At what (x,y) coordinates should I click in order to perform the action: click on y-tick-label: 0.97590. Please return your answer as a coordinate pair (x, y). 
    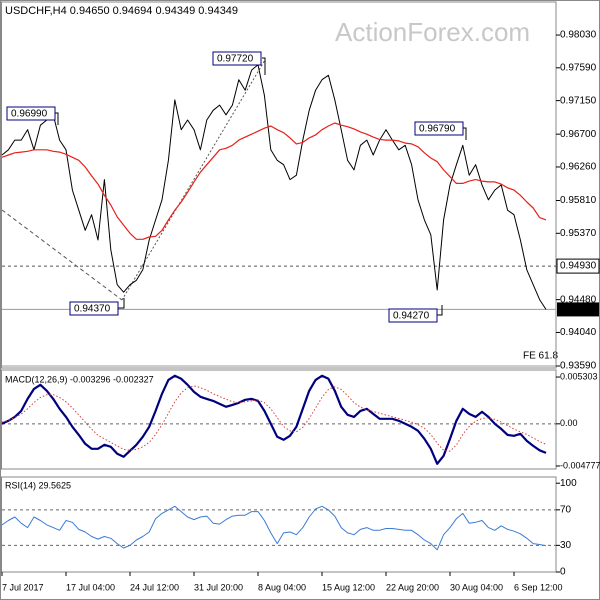
    Looking at the image, I should click on (578, 67).